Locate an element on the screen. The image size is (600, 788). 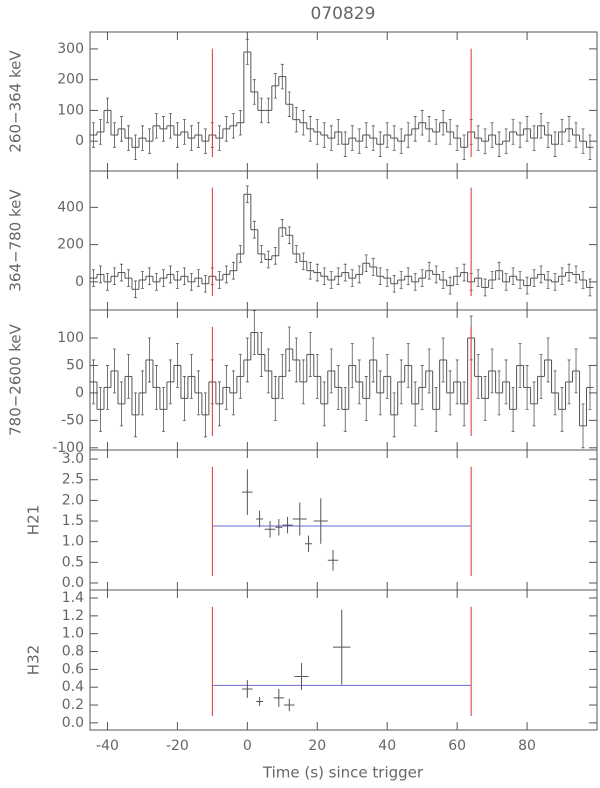
y-tick-label: 0.0 is located at coordinates (73, 583).